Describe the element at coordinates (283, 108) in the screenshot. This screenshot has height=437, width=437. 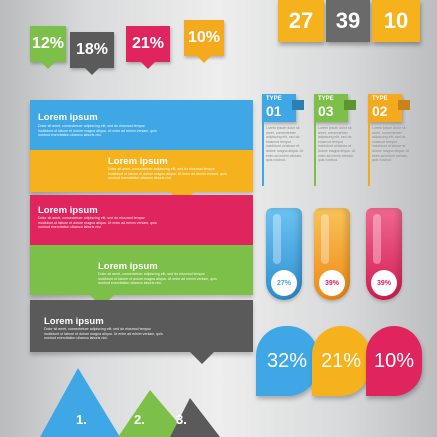
I see `type-header: TYPE 01` at that location.